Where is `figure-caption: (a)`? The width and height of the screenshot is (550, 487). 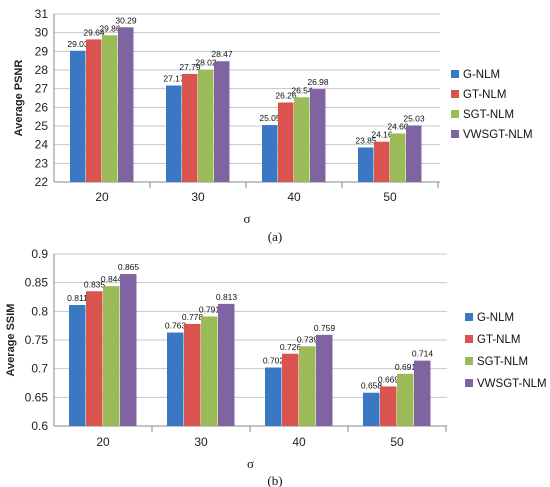 figure-caption: (a) is located at coordinates (275, 236).